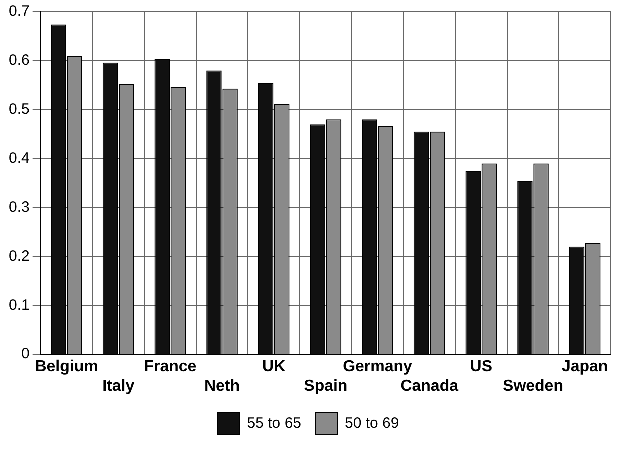 The width and height of the screenshot is (617, 449). Describe the element at coordinates (585, 367) in the screenshot. I see `x-tick-label: Japan` at that location.